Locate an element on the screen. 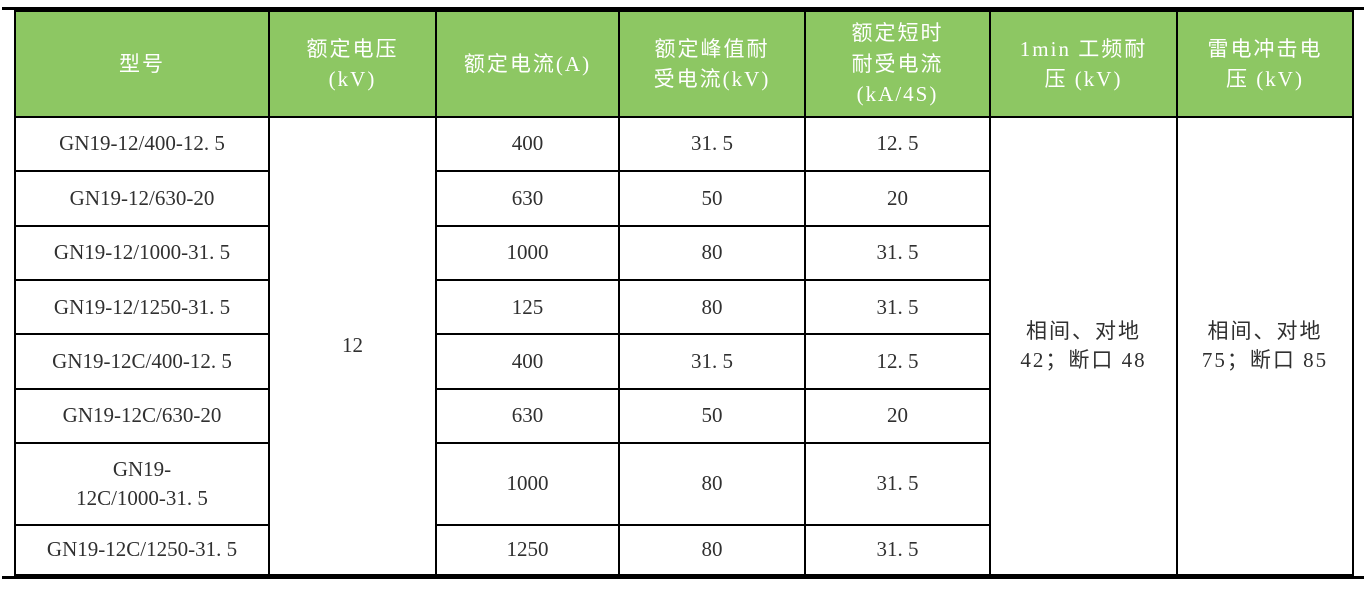  model-cell: GN19-12C/400-12. 5 is located at coordinates (142, 361).